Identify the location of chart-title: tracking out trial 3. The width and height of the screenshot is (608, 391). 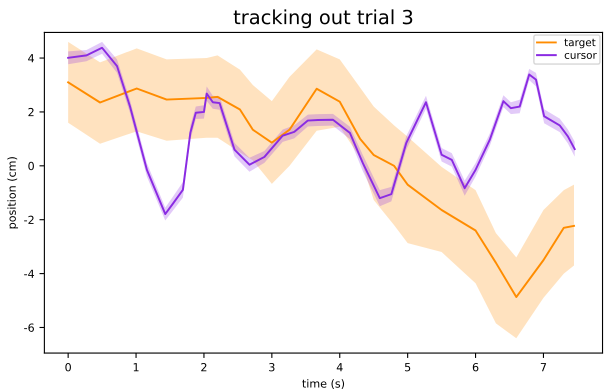
(323, 18).